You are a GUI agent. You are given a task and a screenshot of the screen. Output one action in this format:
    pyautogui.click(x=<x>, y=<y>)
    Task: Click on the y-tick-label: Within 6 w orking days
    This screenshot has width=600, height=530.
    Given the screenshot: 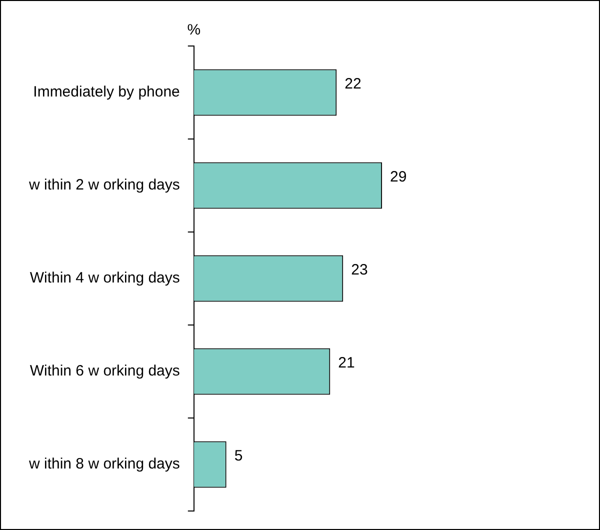 What is the action you would take?
    pyautogui.click(x=105, y=371)
    